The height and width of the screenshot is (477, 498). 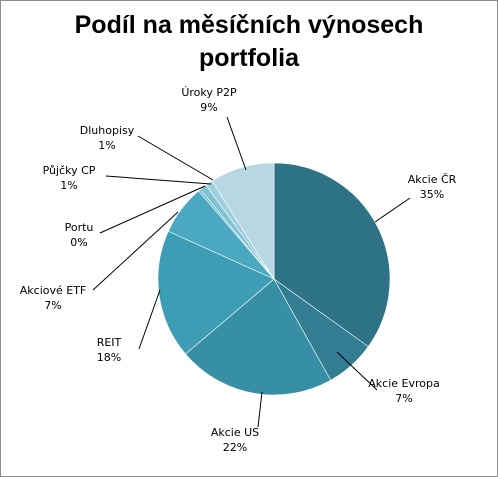 I want to click on slice-label-name-6: Půjčky CP, so click(x=69, y=170).